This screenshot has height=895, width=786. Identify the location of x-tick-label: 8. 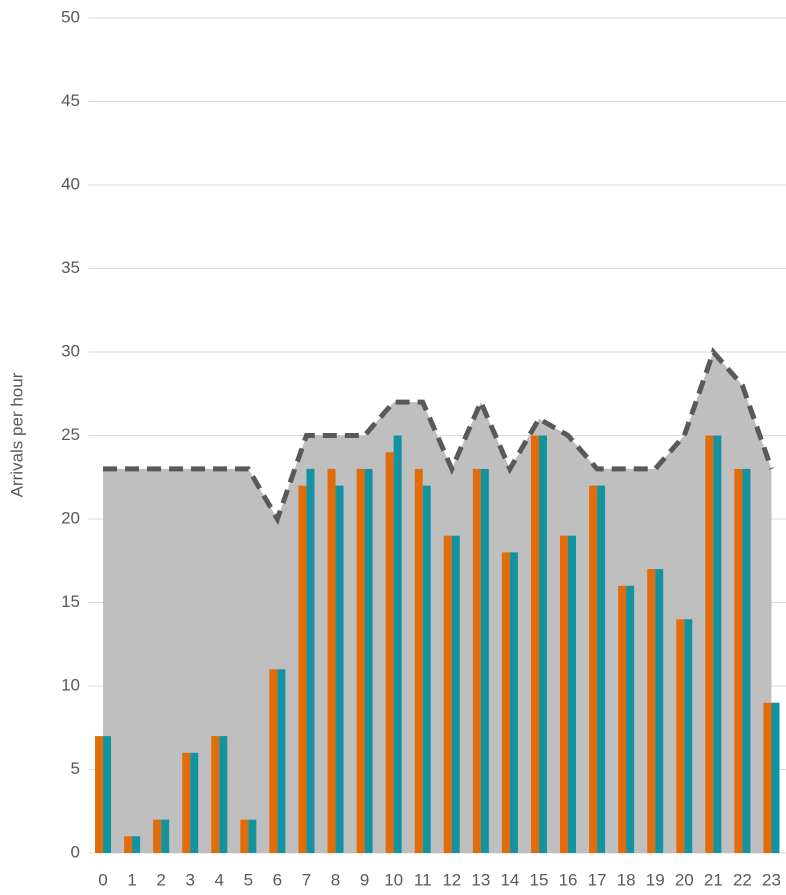
(335, 879).